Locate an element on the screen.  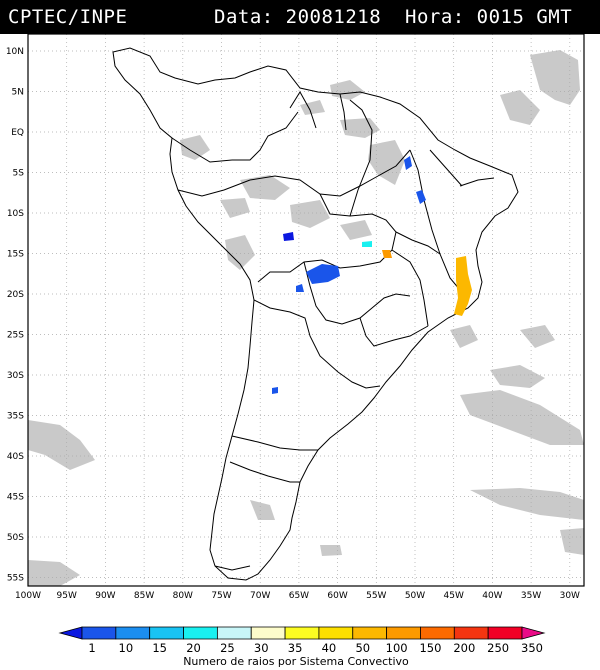
lat-label: EQ is located at coordinates (17, 133).